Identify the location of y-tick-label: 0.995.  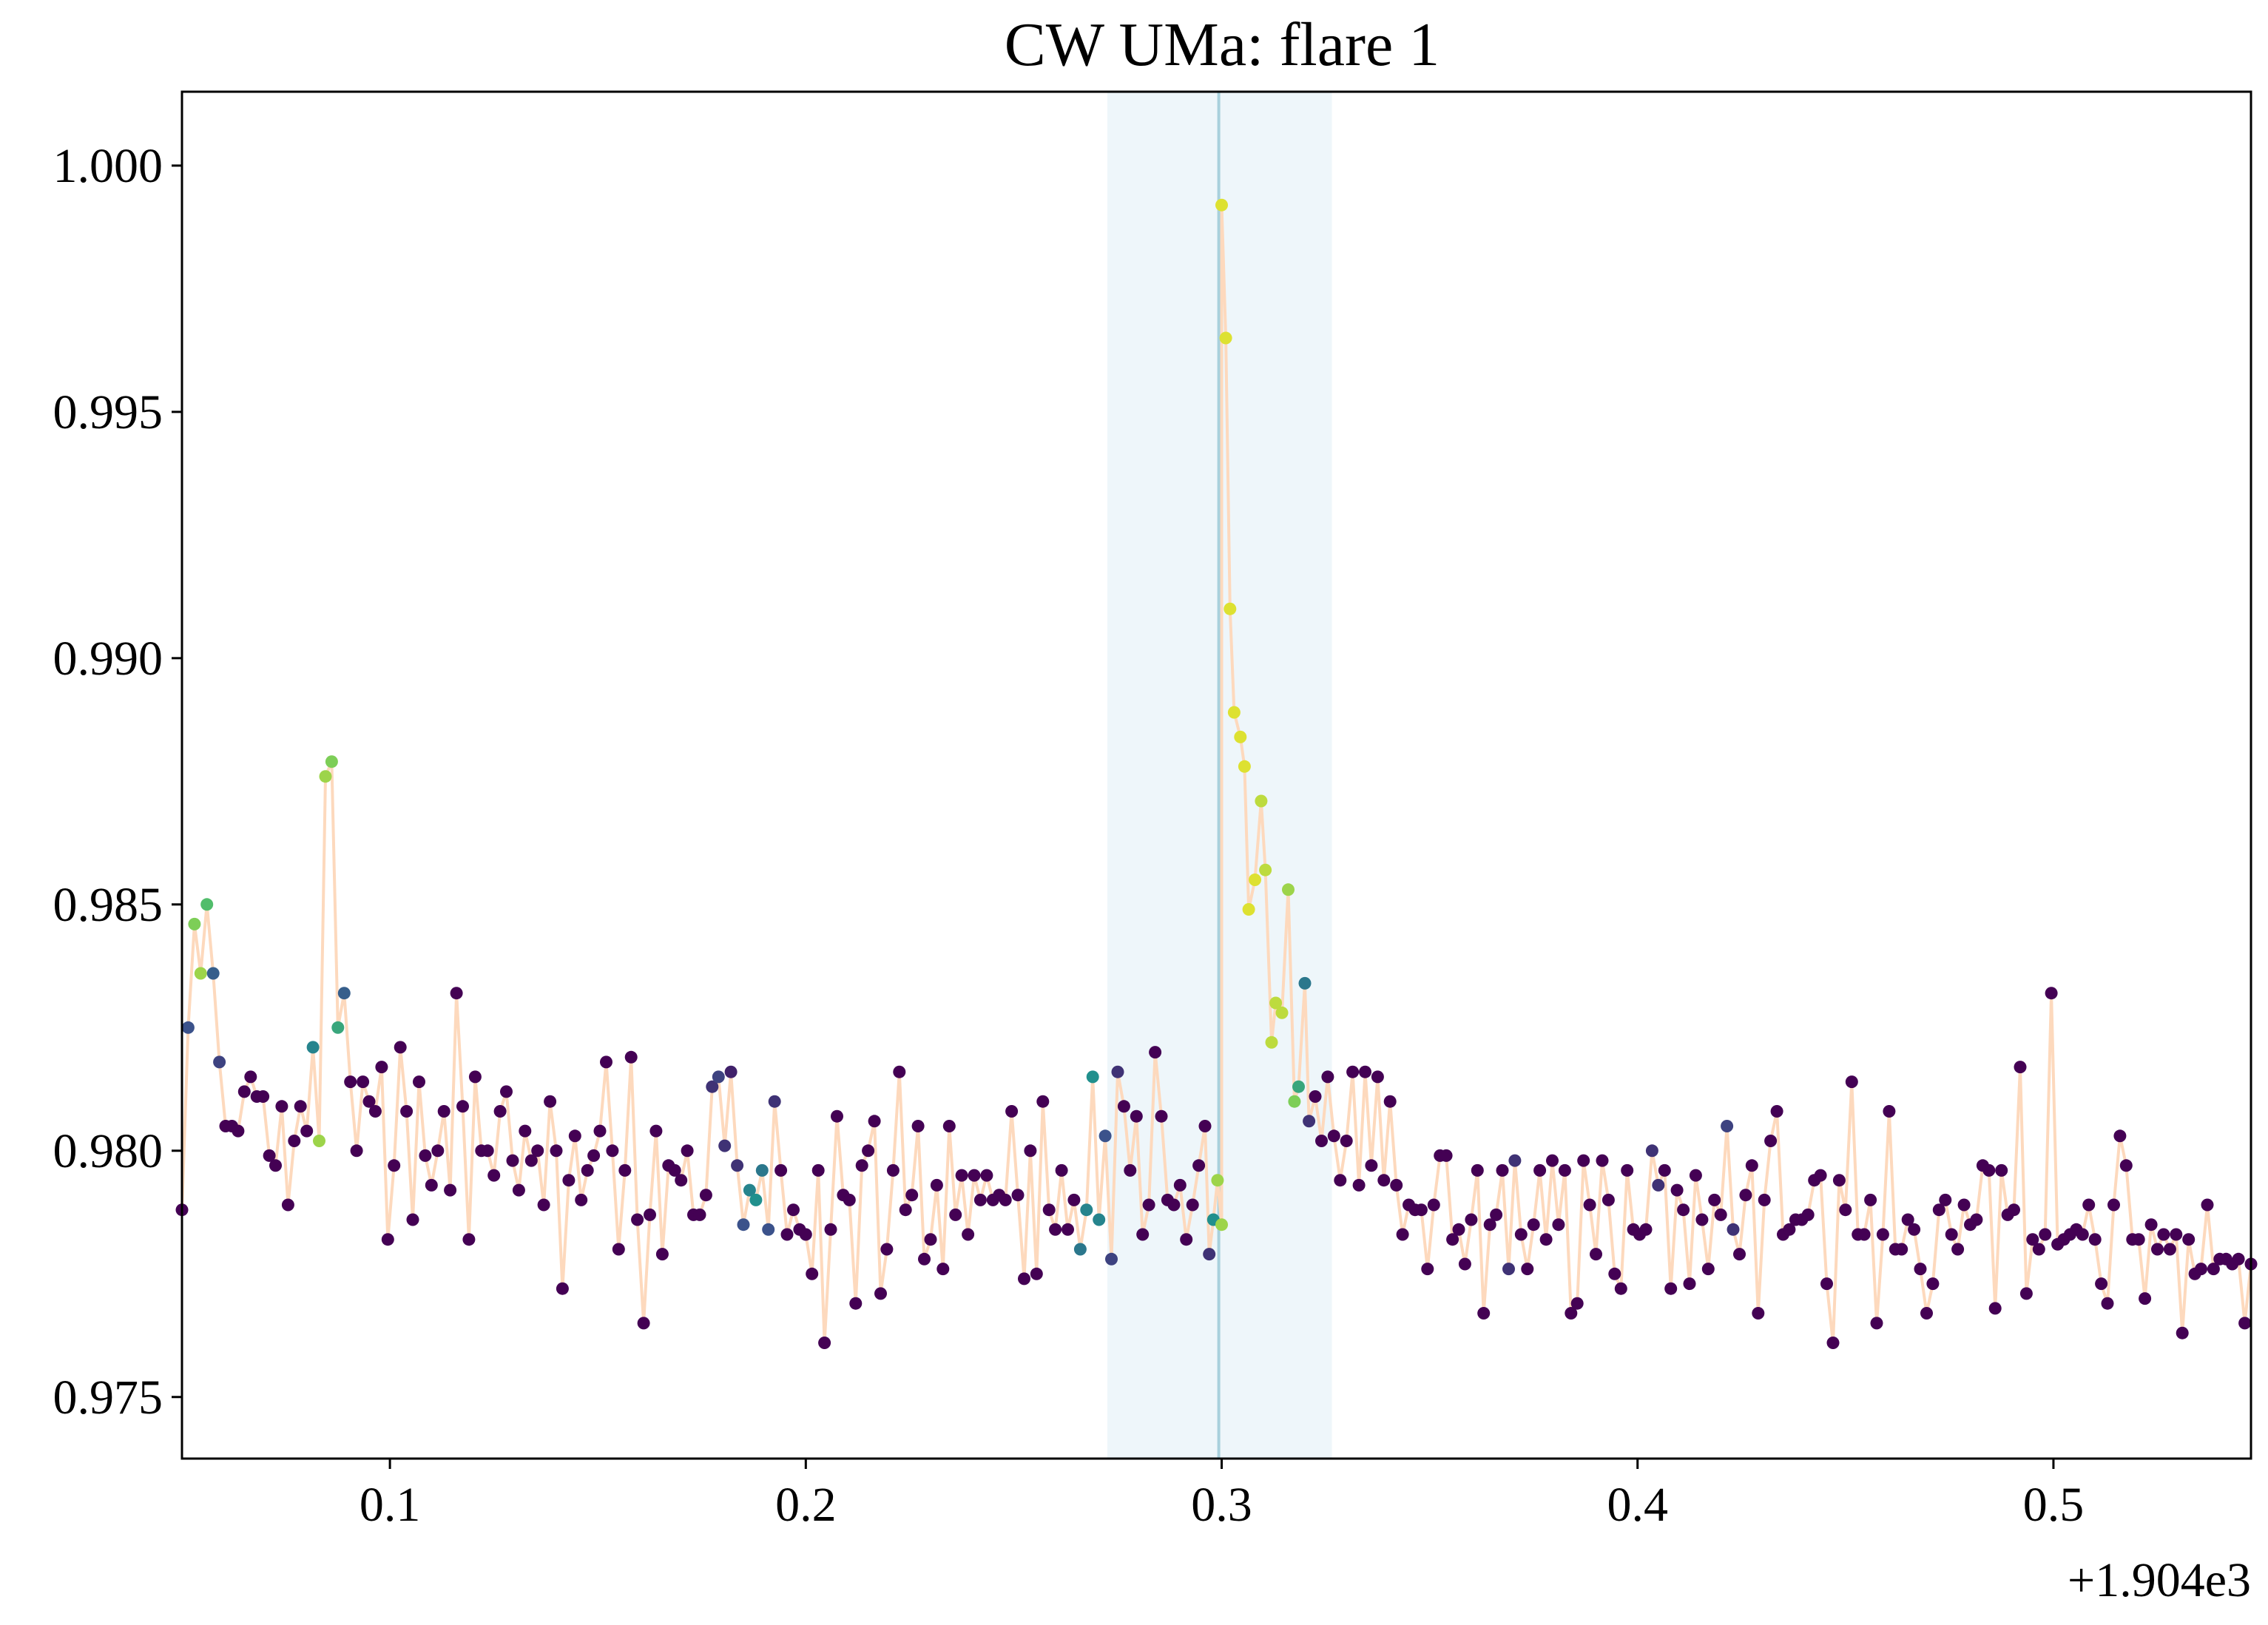
(108, 412).